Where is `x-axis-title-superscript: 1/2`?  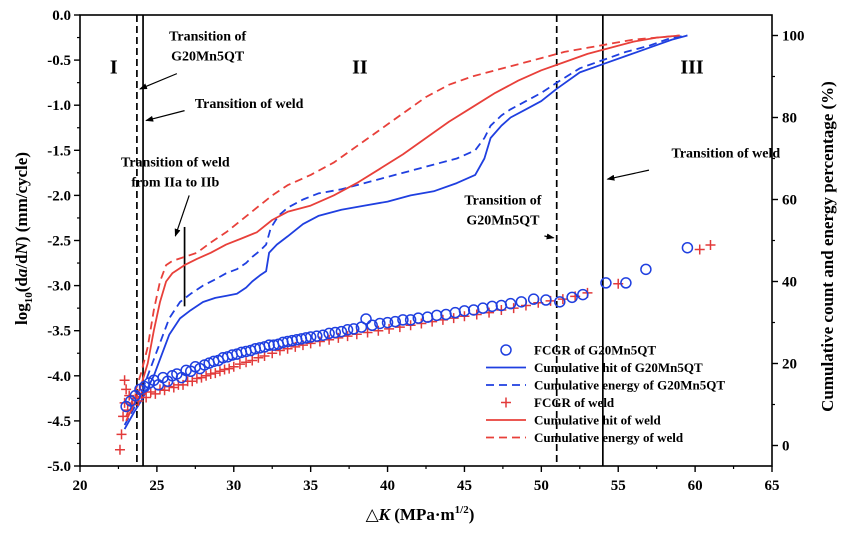 x-axis-title-superscript: 1/2 is located at coordinates (462, 510).